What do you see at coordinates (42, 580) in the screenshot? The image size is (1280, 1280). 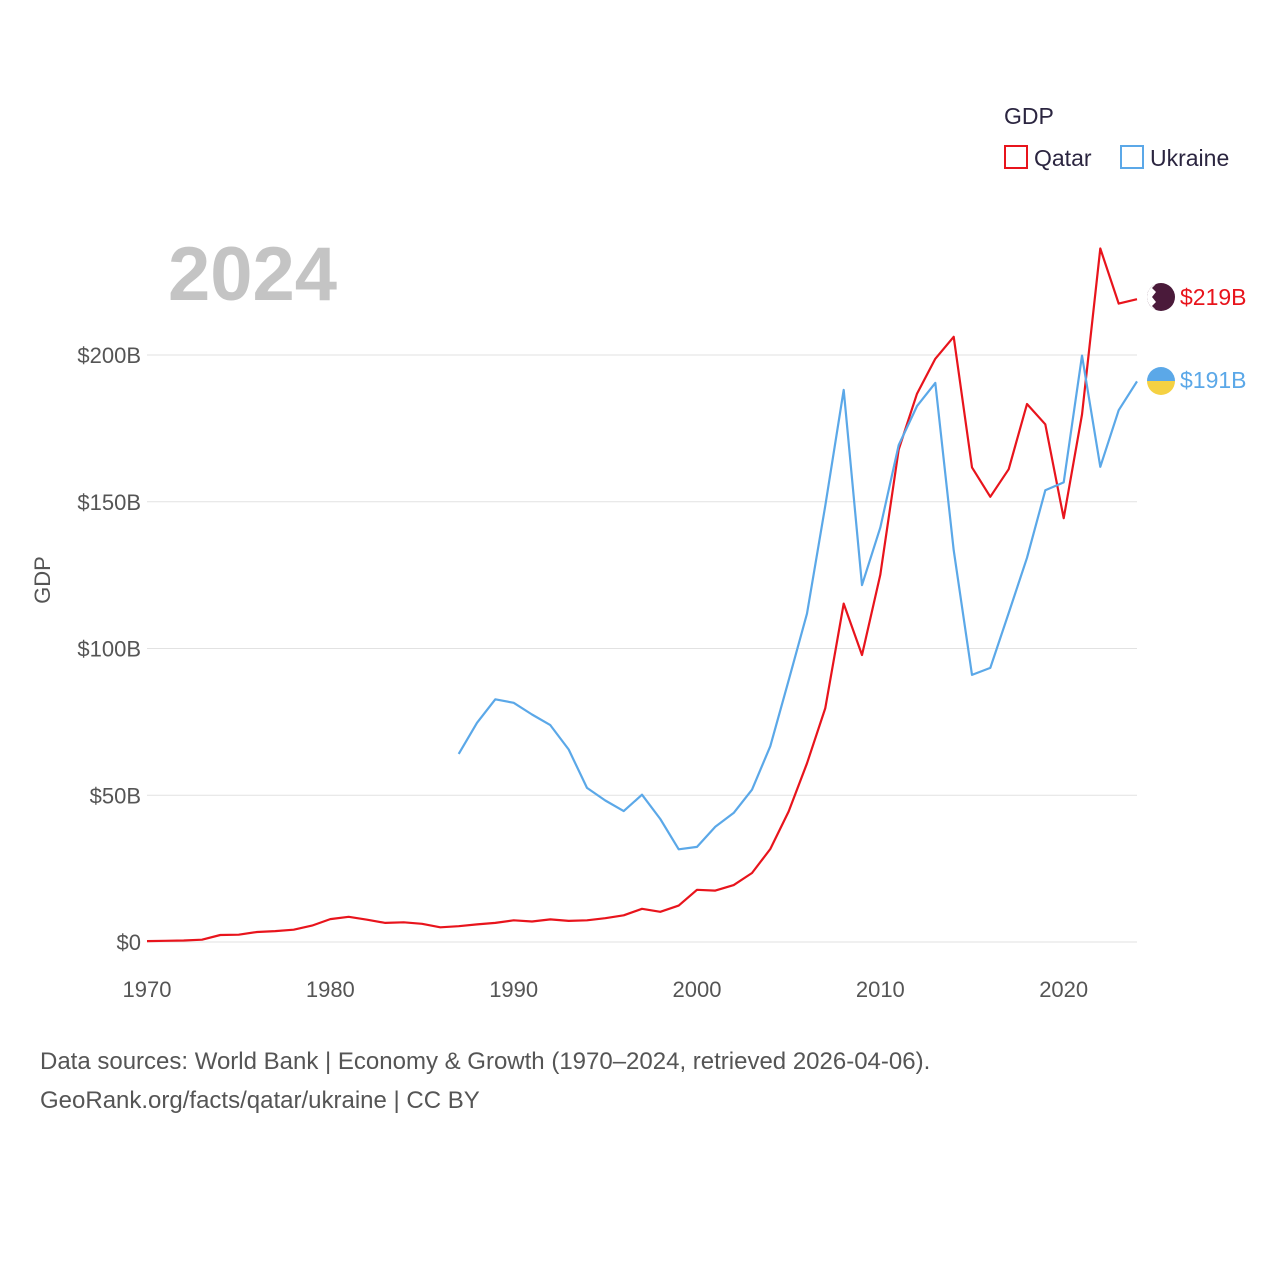 I see `y-axis-label: GDP` at bounding box center [42, 580].